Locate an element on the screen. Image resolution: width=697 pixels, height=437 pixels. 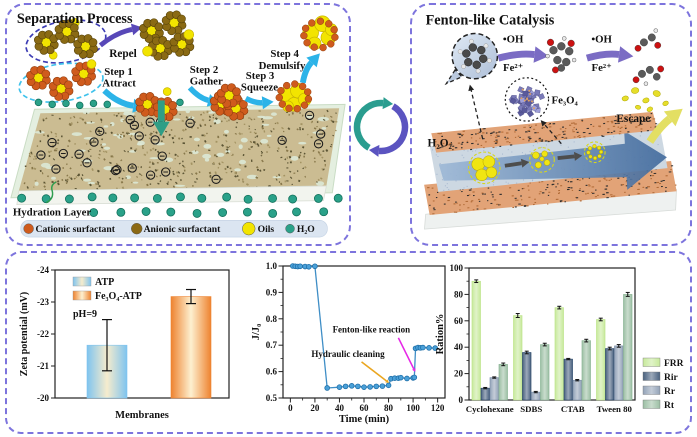
separation-clusters is located at coordinates (178, 73).